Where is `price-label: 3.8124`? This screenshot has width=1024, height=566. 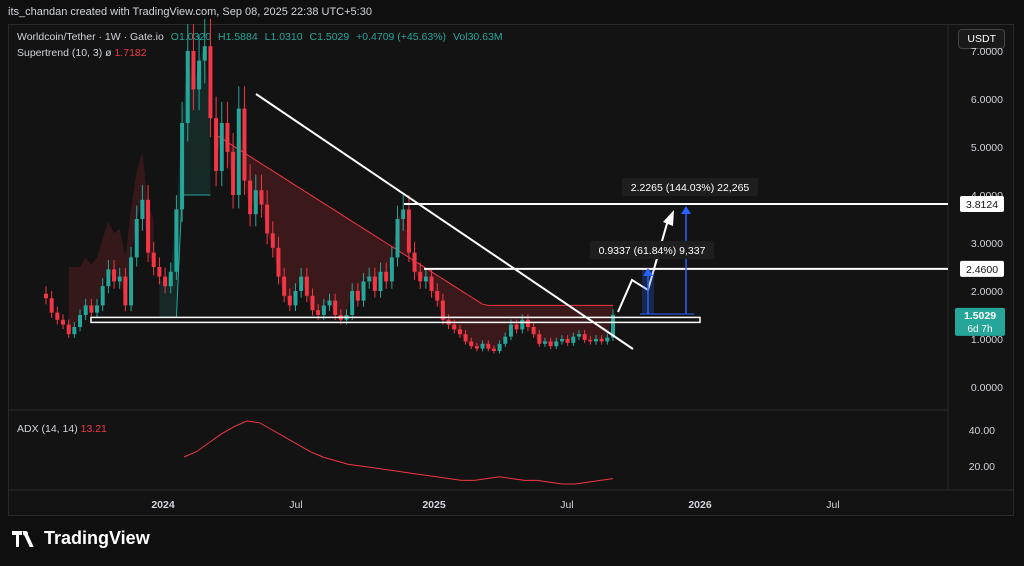
price-label: 3.8124 is located at coordinates (982, 205).